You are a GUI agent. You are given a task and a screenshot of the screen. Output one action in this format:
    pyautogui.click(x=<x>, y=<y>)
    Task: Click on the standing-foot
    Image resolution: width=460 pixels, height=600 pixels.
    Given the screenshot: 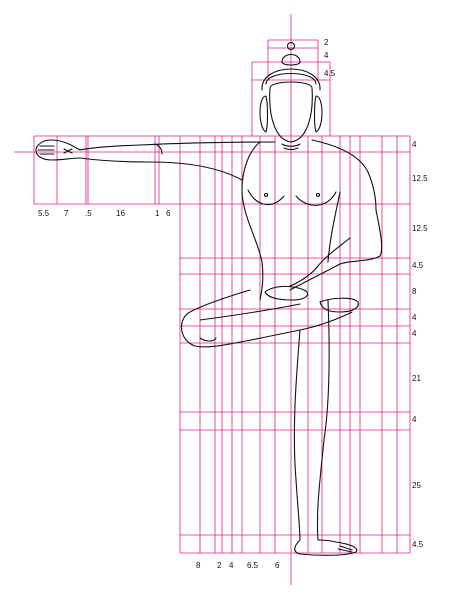 What is the action you would take?
    pyautogui.click(x=326, y=547)
    